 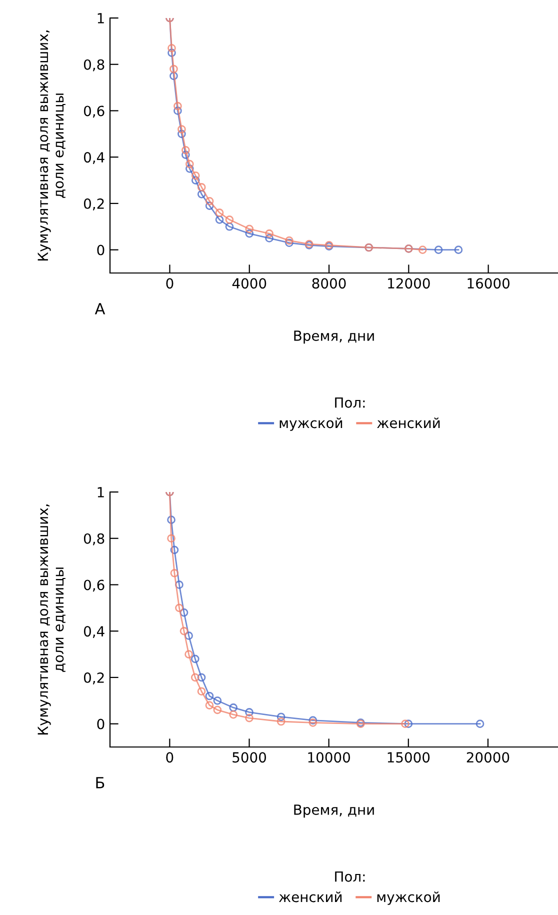 What do you see at coordinates (329, 757) in the screenshot?
I see `x-tick-label: 10000` at bounding box center [329, 757].